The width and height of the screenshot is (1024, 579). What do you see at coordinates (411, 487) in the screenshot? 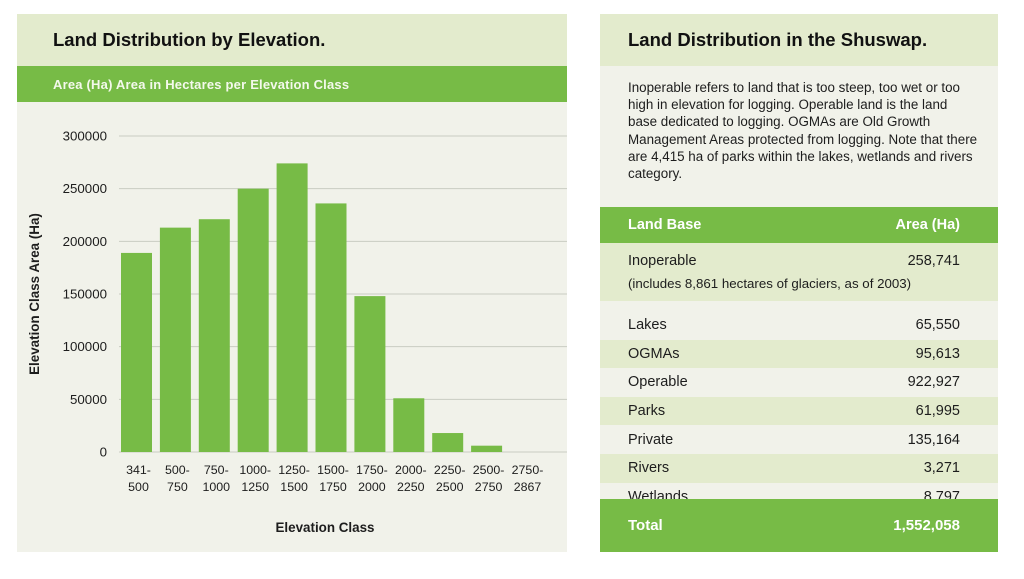
I see `x-tick-label: 2250` at bounding box center [411, 487].